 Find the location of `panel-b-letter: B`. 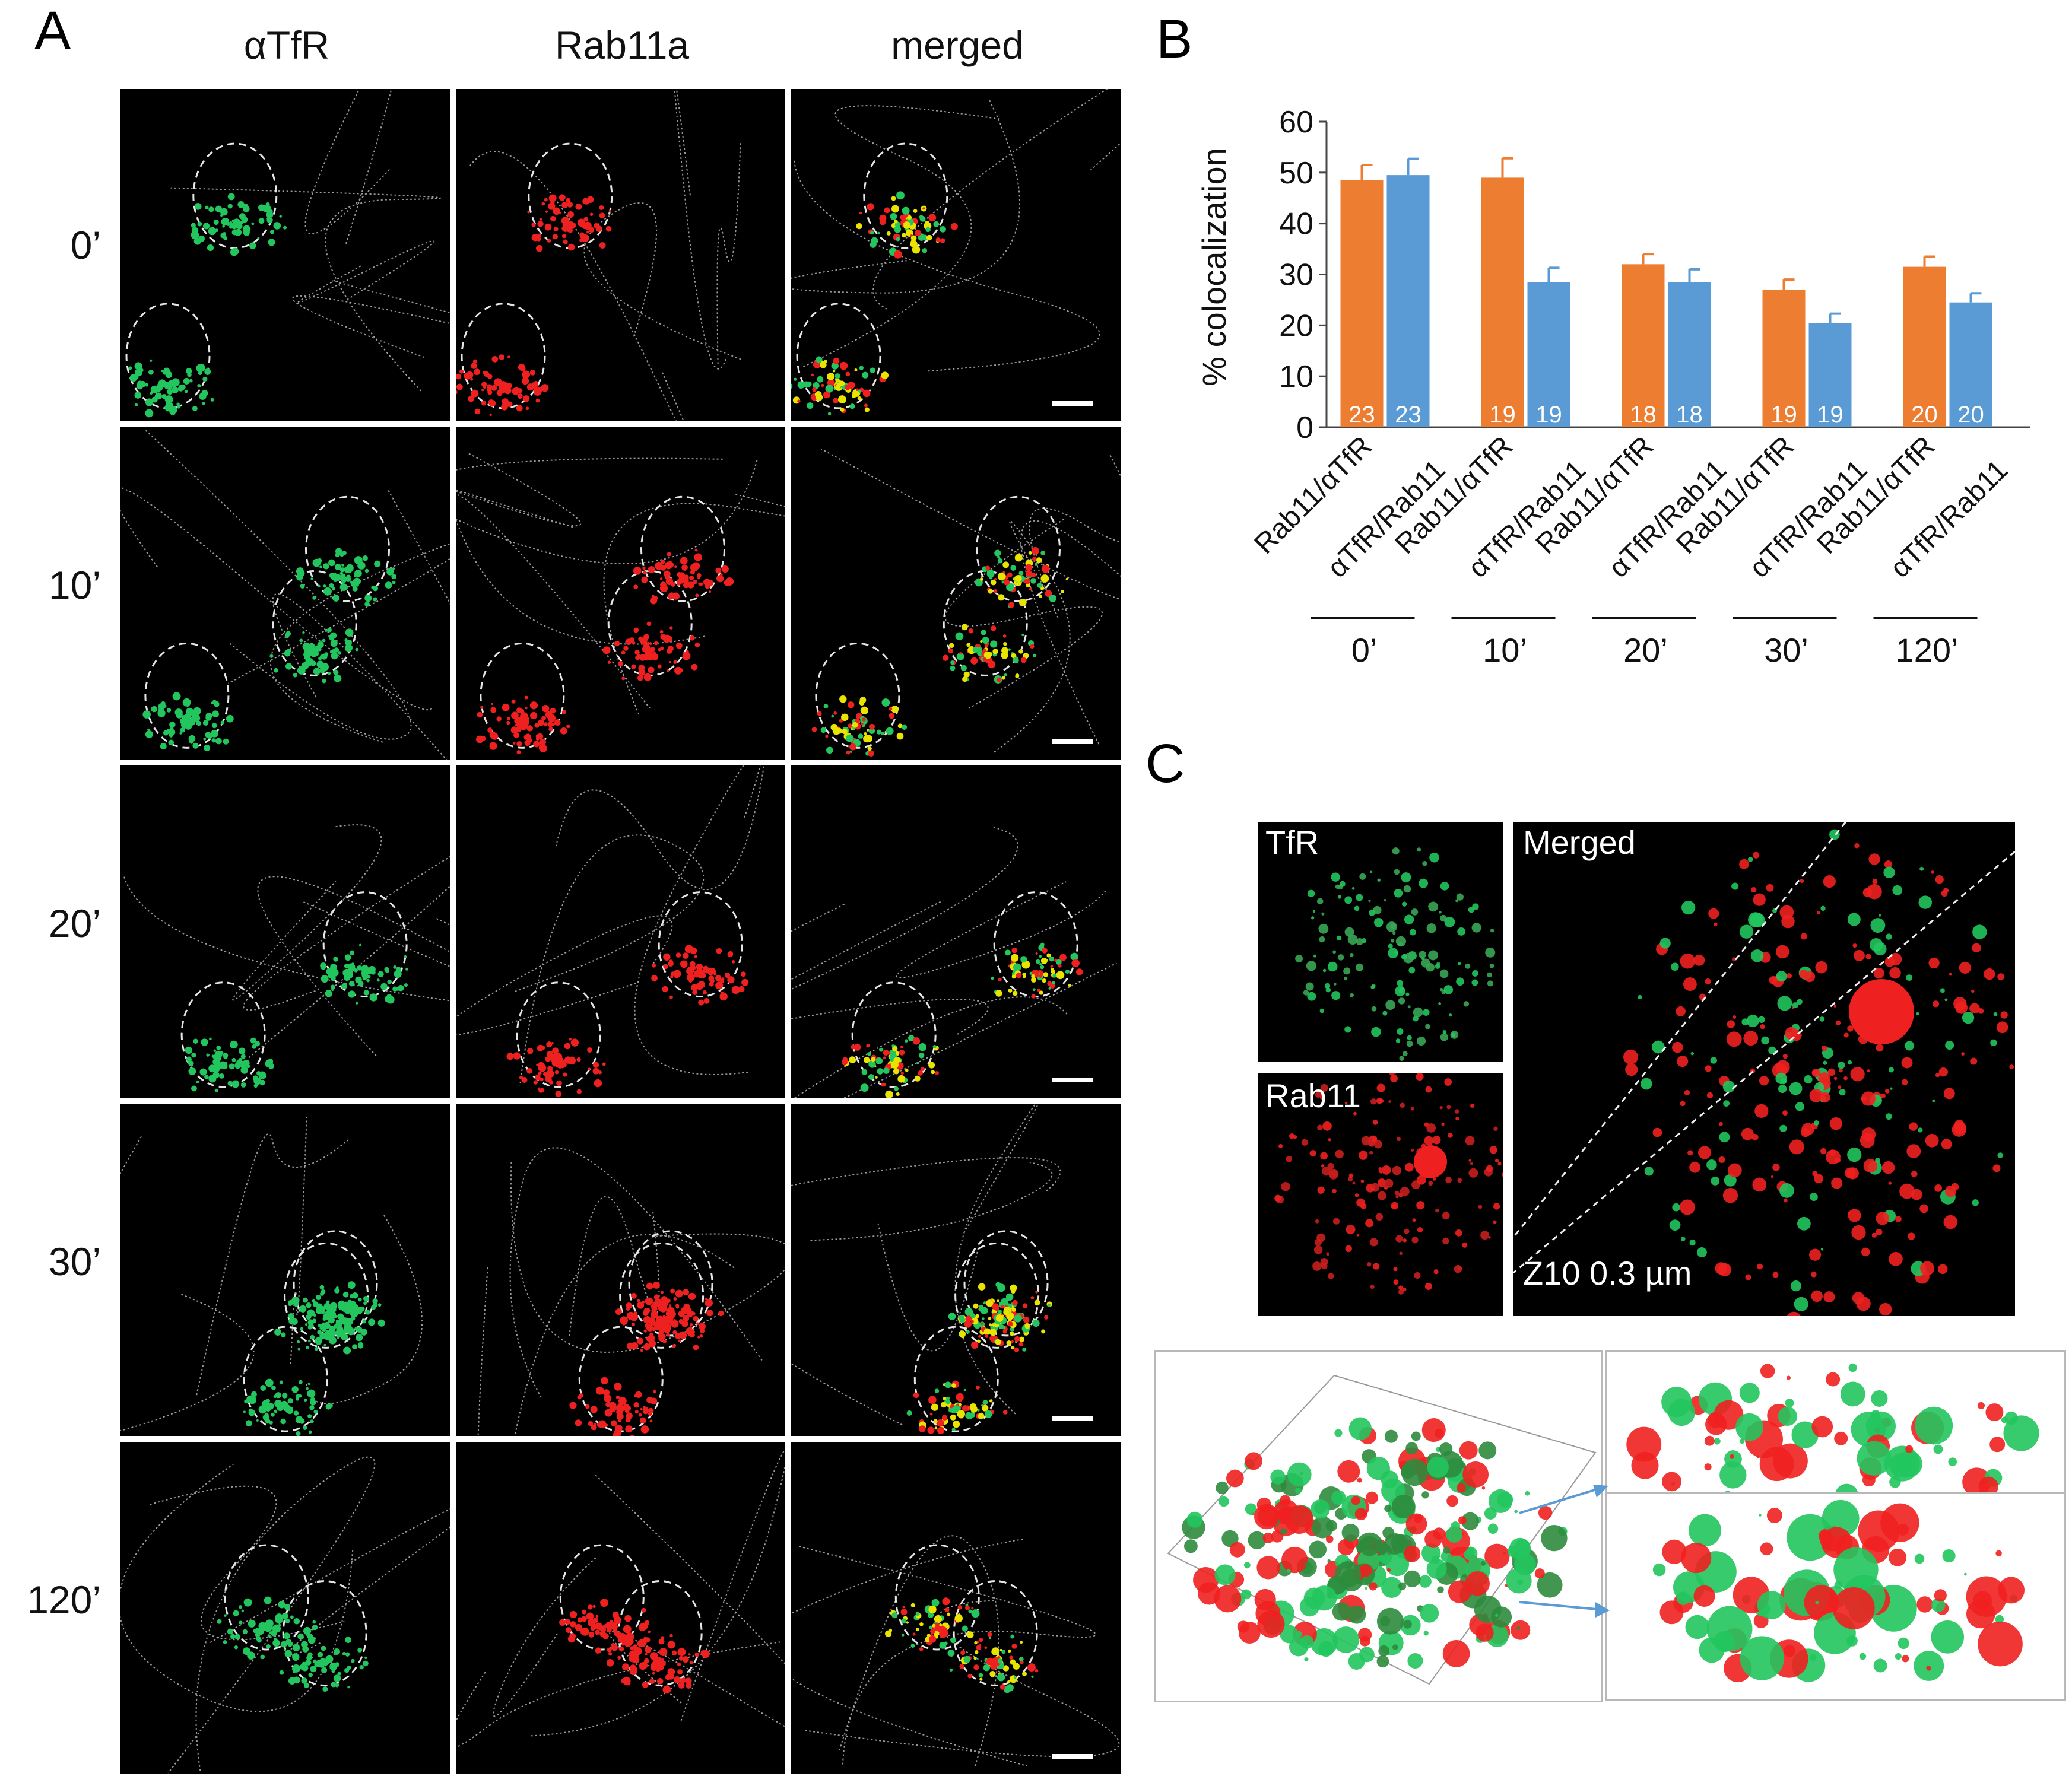

panel-b-letter: B is located at coordinates (1174, 39).